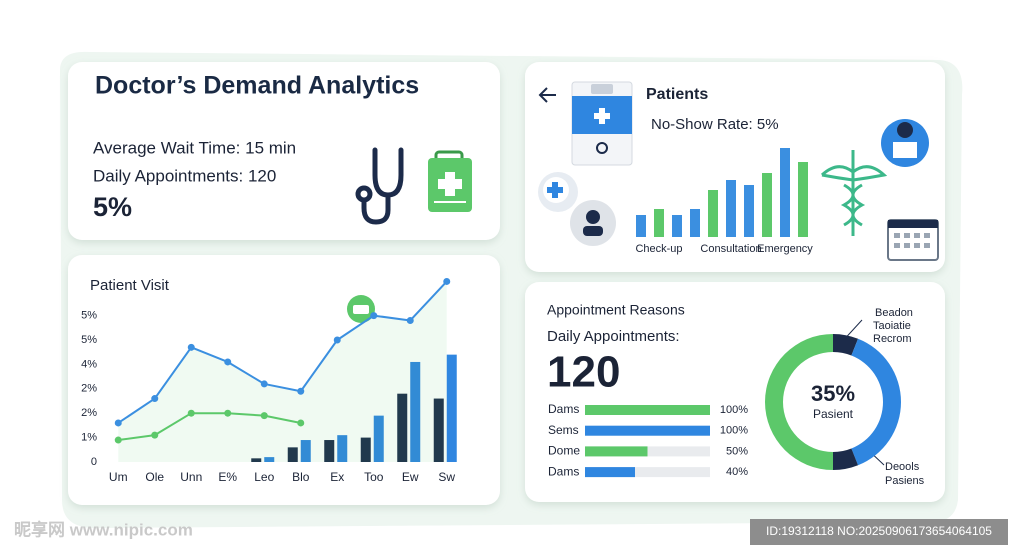 The width and height of the screenshot is (1024, 559). What do you see at coordinates (730, 249) in the screenshot?
I see `x-tick-label: Consultation` at bounding box center [730, 249].